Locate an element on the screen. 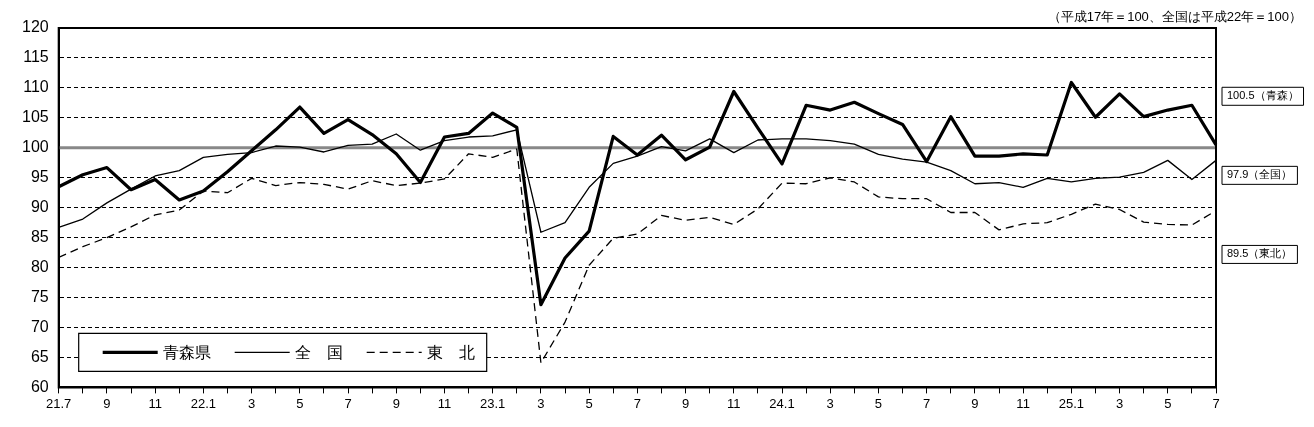  y-tick-label: 85 is located at coordinates (39, 237).